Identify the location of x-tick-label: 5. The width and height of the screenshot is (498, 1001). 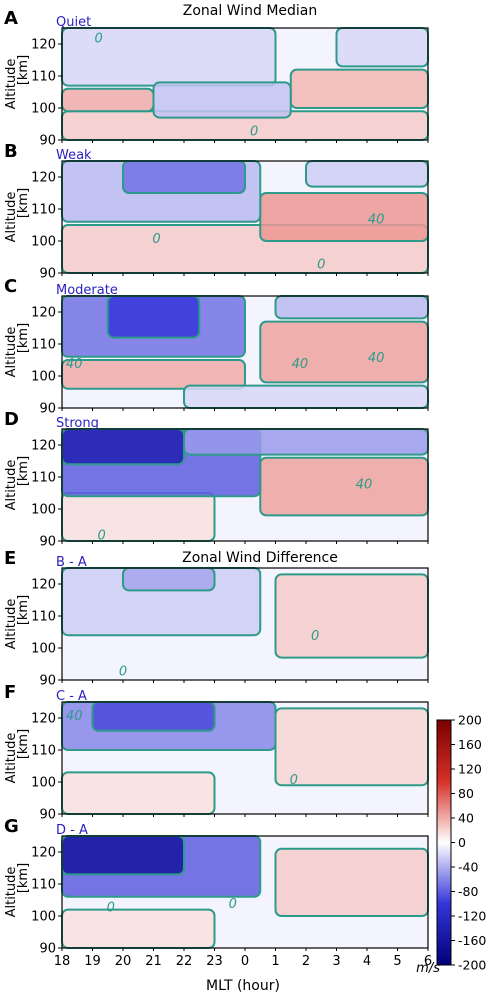
(397, 961).